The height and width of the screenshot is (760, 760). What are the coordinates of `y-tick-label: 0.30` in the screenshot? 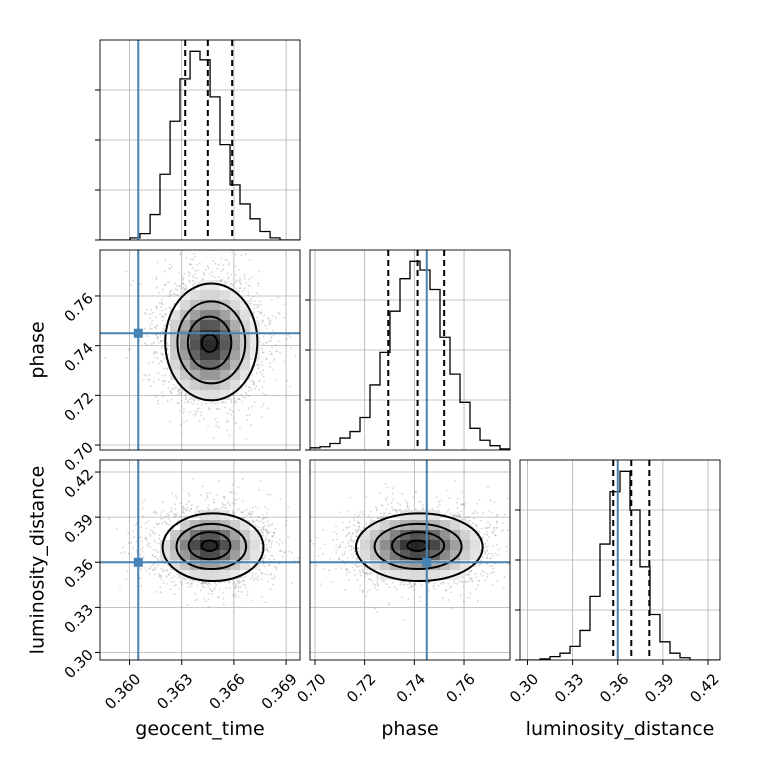 It's located at (79, 664).